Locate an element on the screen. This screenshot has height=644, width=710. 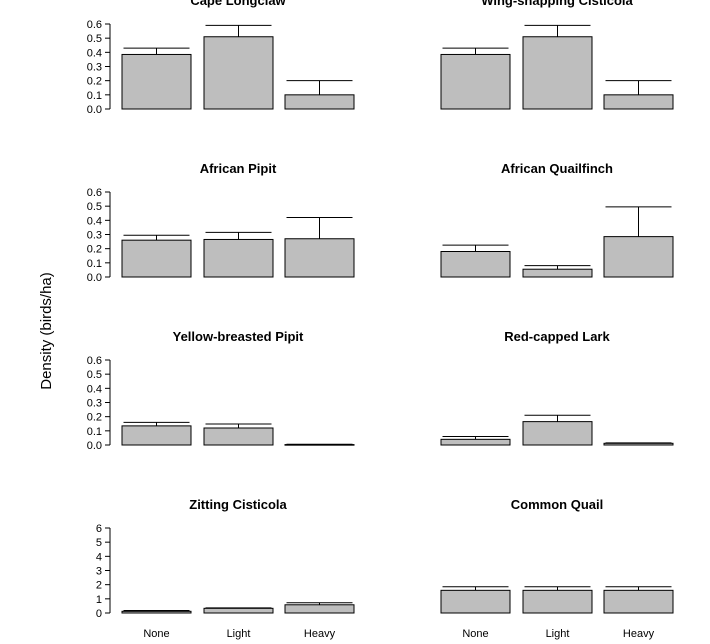
panel-title: African Pipit is located at coordinates (238, 168).